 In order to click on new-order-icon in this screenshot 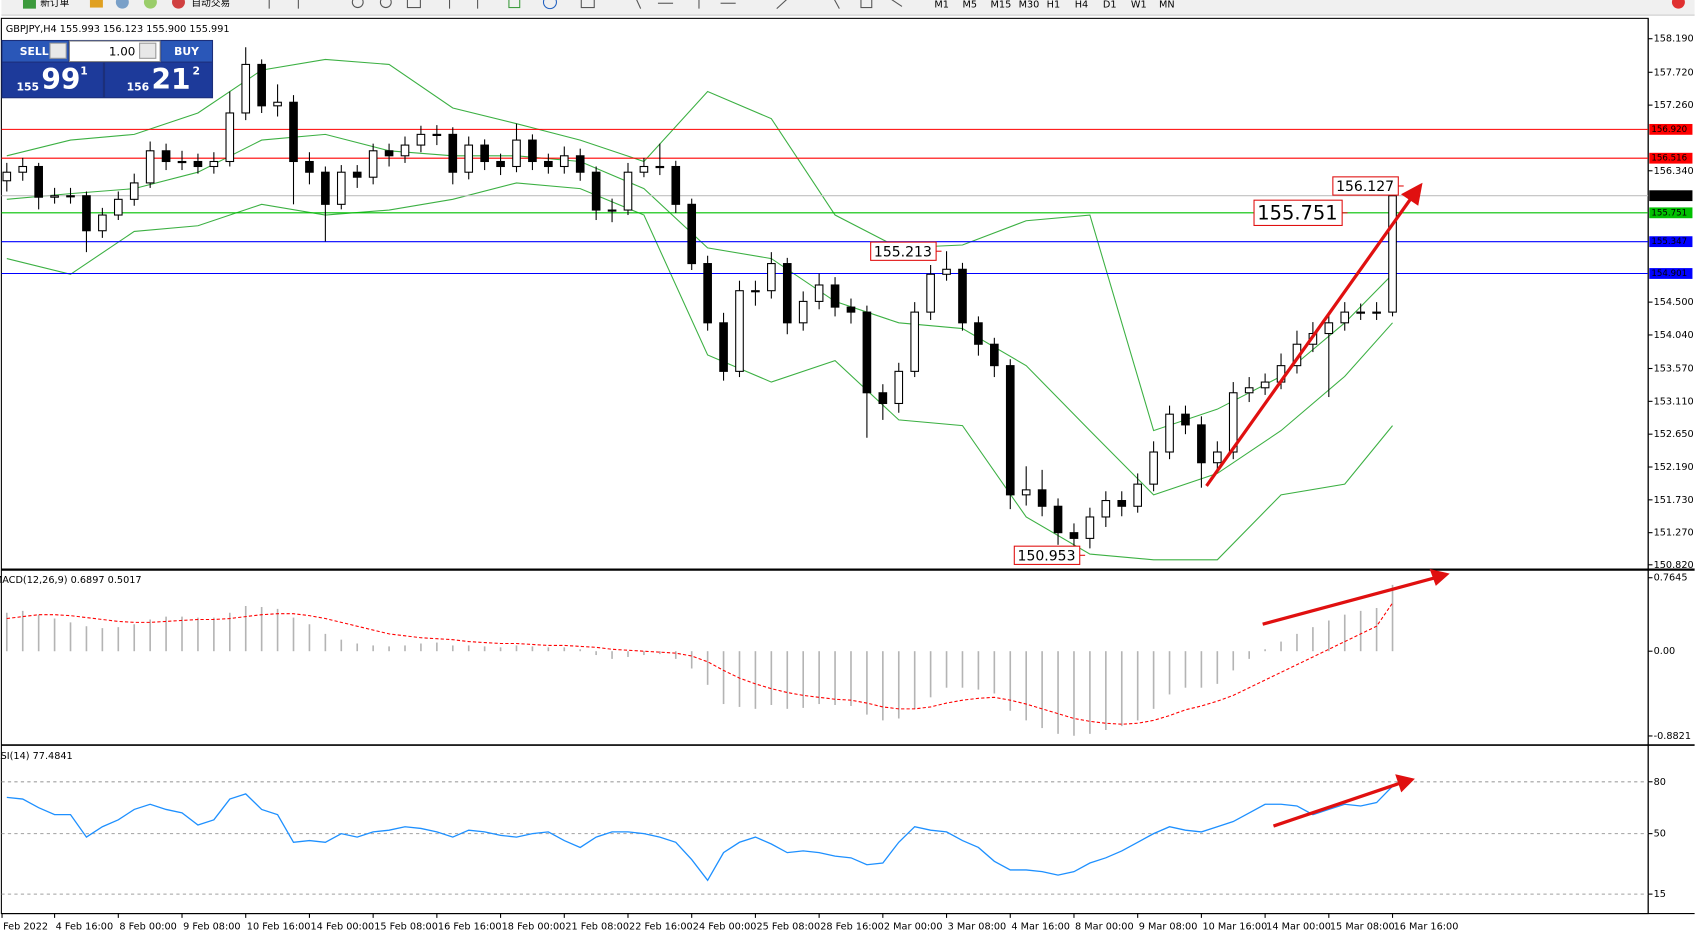, I will do `click(29, 4)`.